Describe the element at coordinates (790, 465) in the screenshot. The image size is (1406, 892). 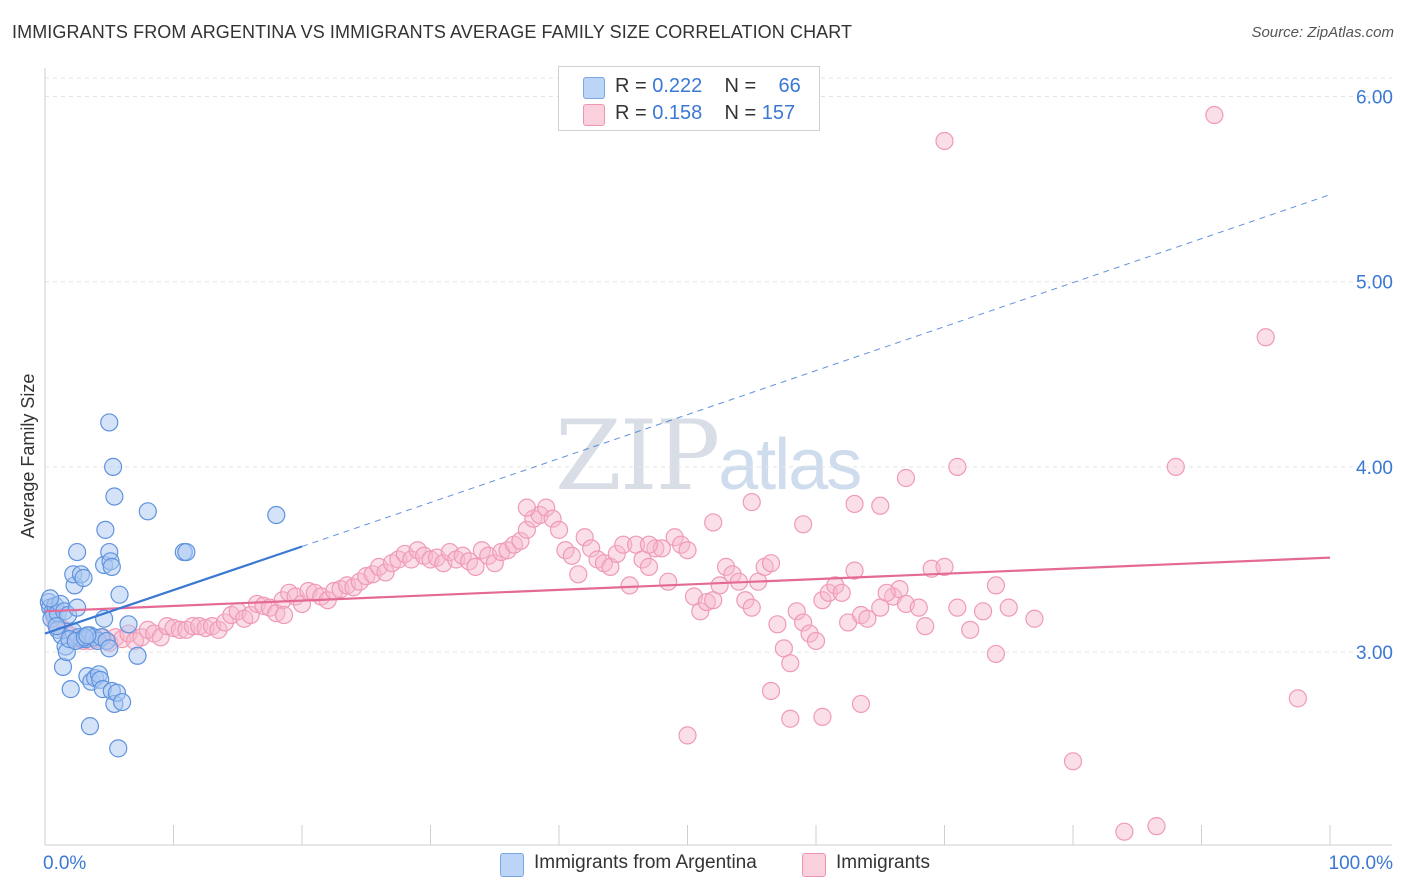
I see `watermark-atlas: atlas` at that location.